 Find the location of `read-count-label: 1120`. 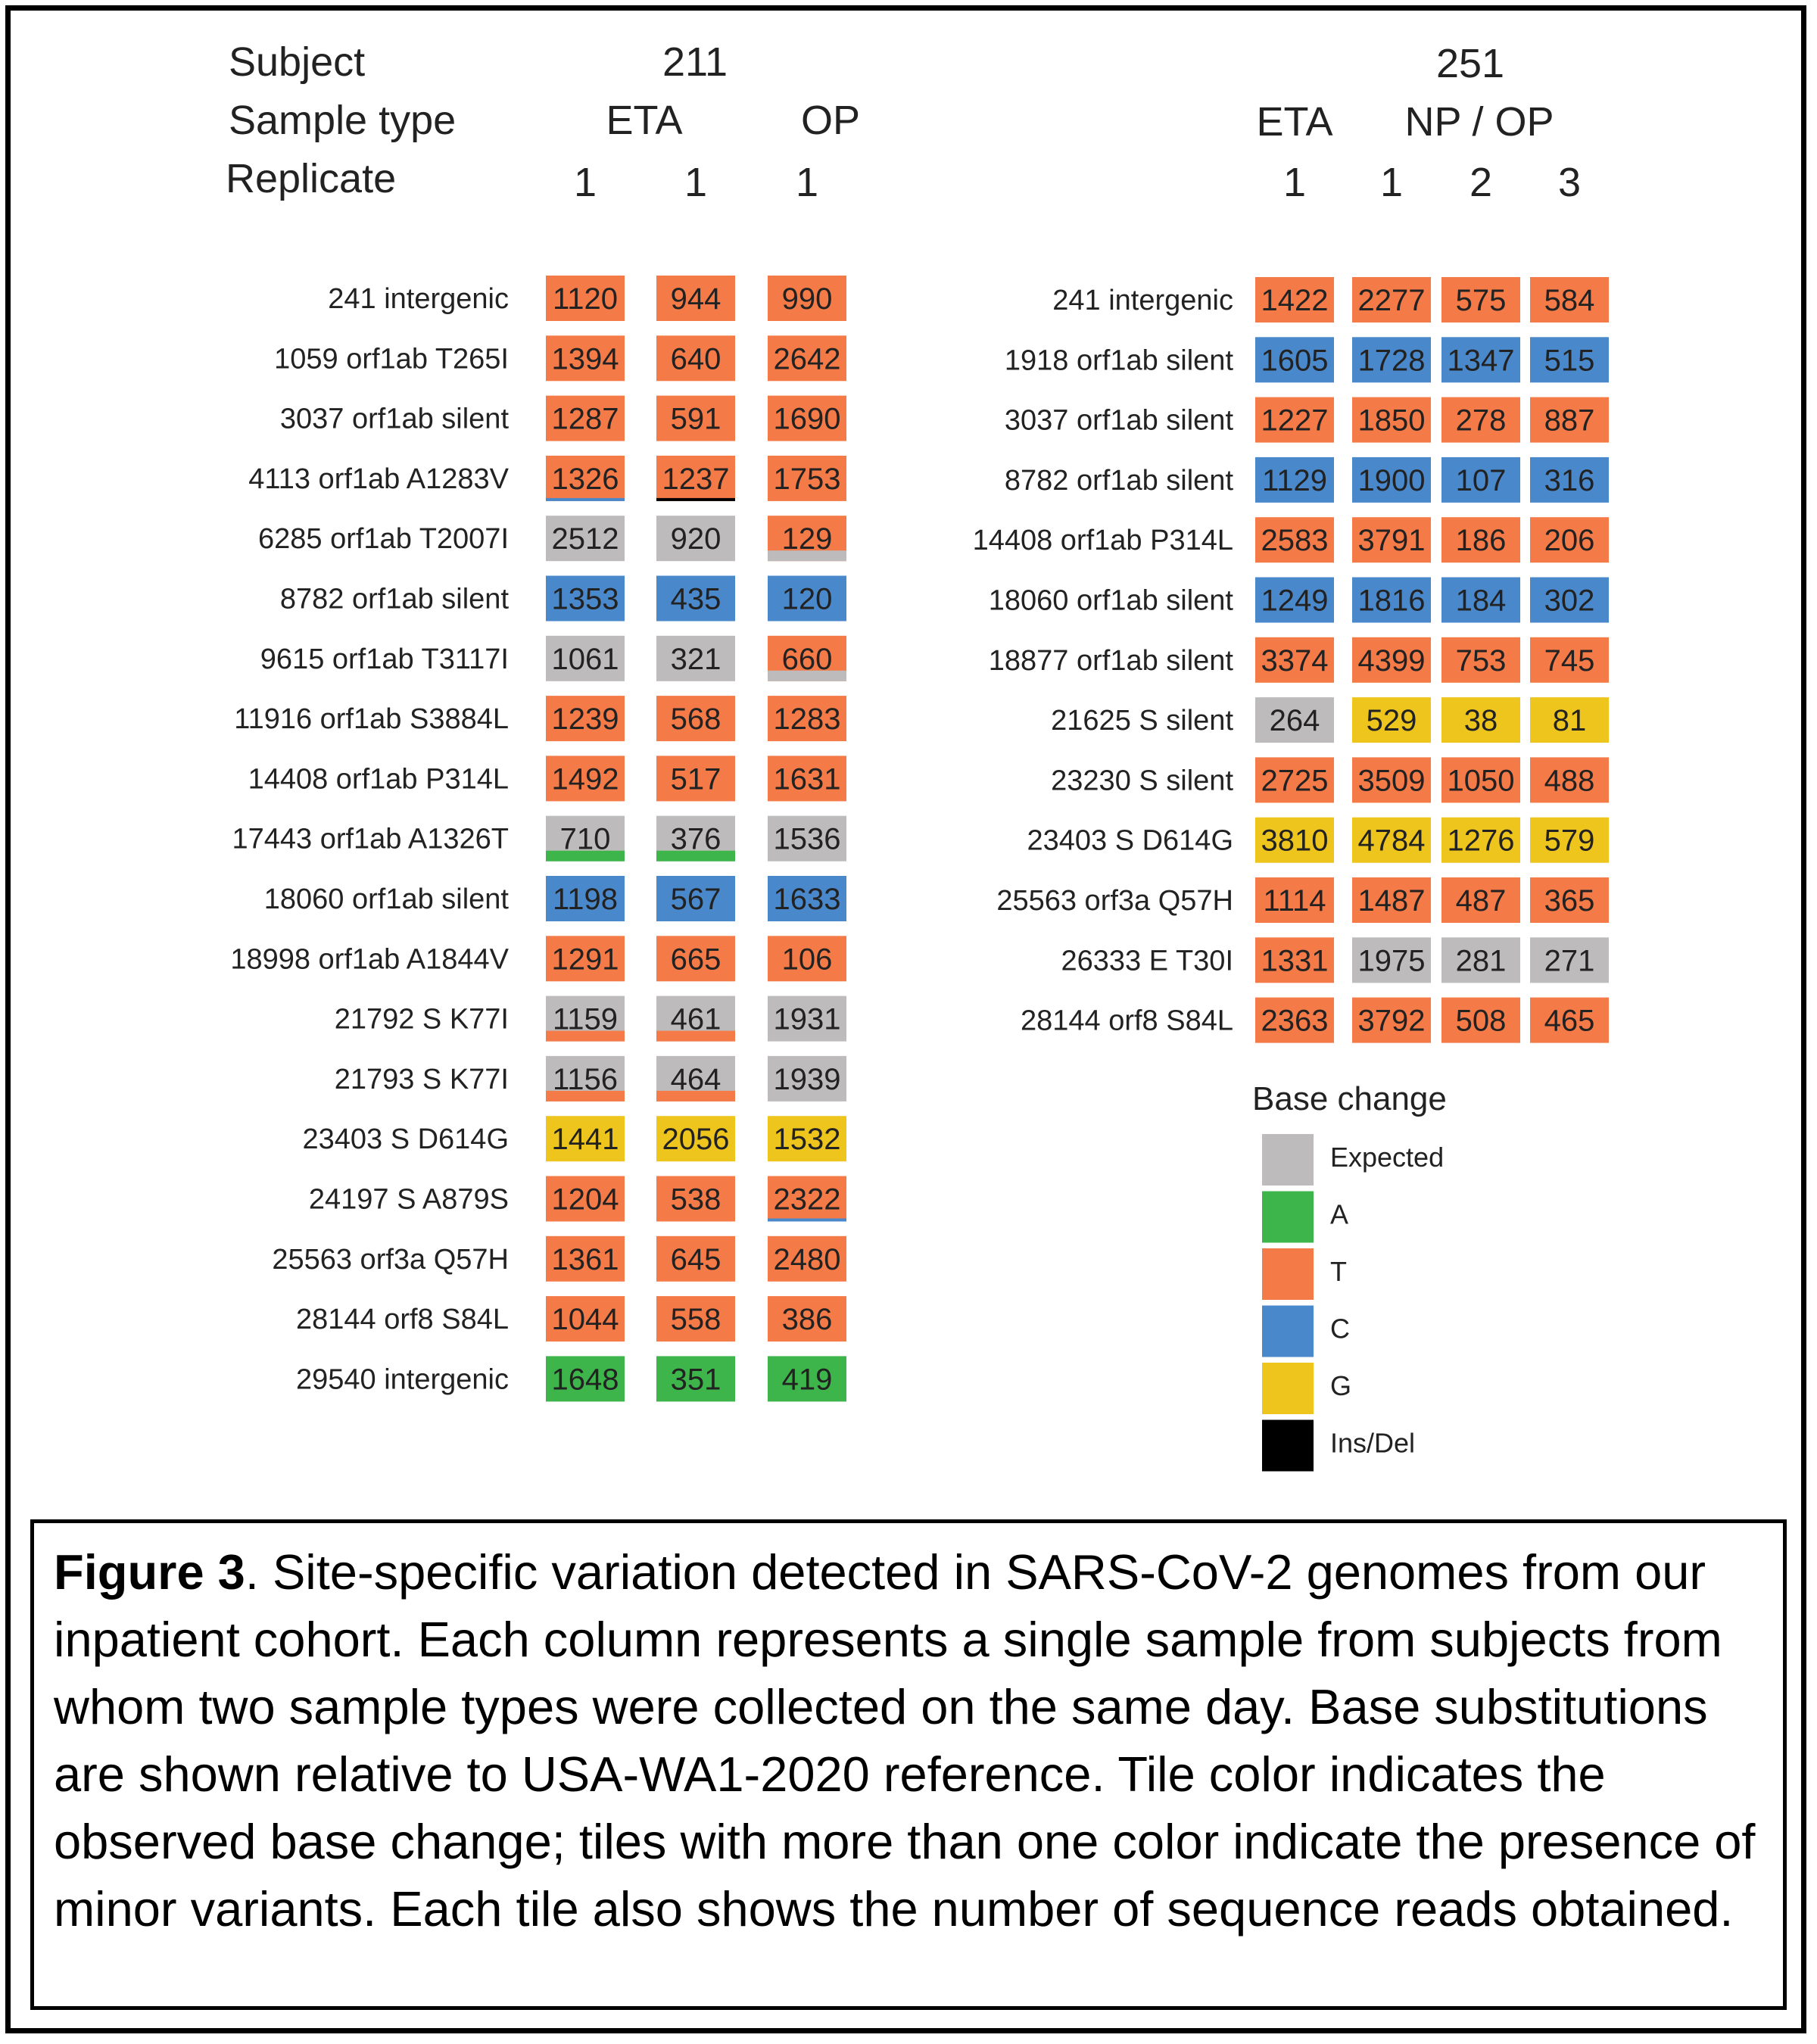

read-count-label: 1120 is located at coordinates (585, 299).